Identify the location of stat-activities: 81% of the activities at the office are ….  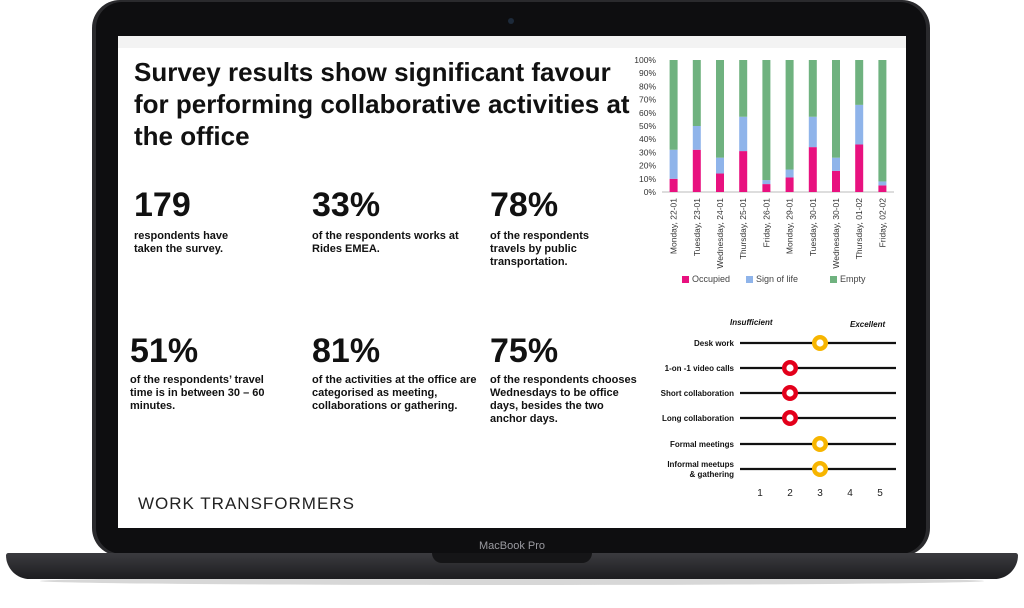
(397, 372).